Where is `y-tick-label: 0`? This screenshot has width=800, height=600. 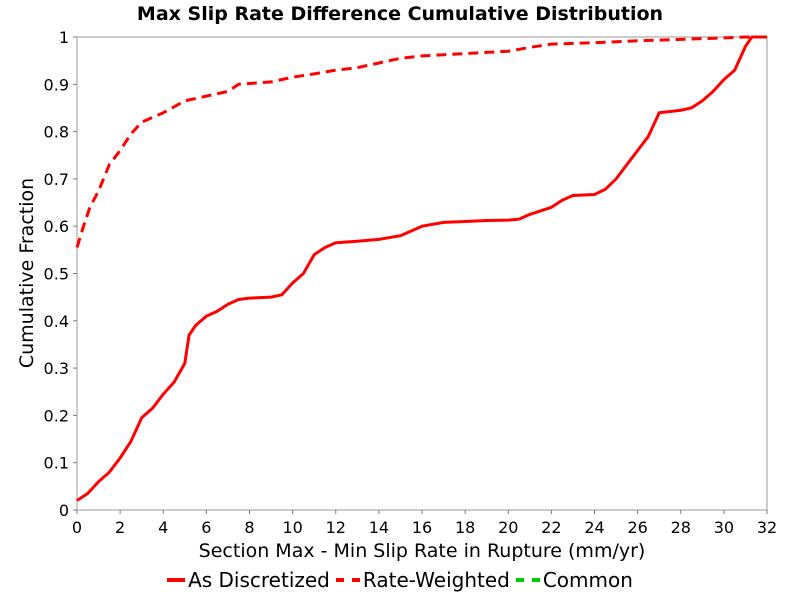 y-tick-label: 0 is located at coordinates (64, 510).